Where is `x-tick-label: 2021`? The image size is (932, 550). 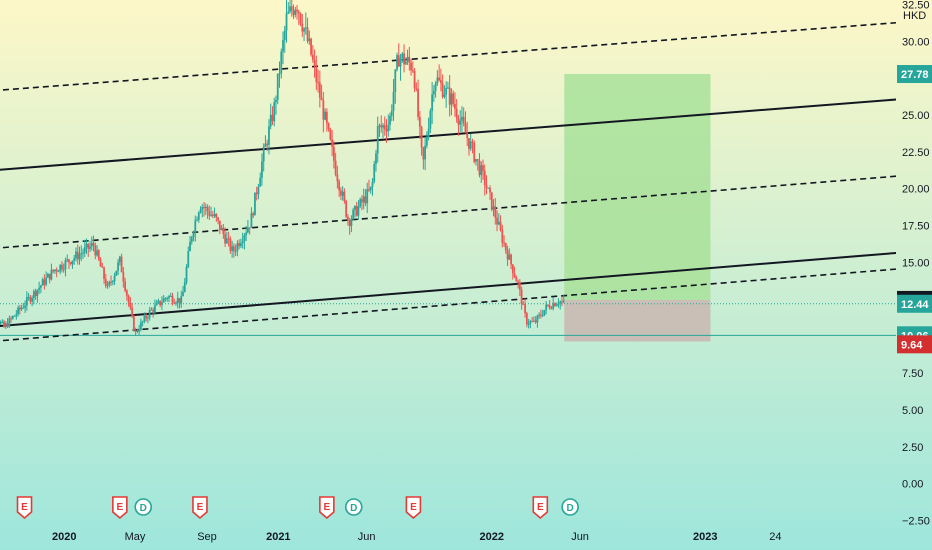 x-tick-label: 2021 is located at coordinates (278, 537).